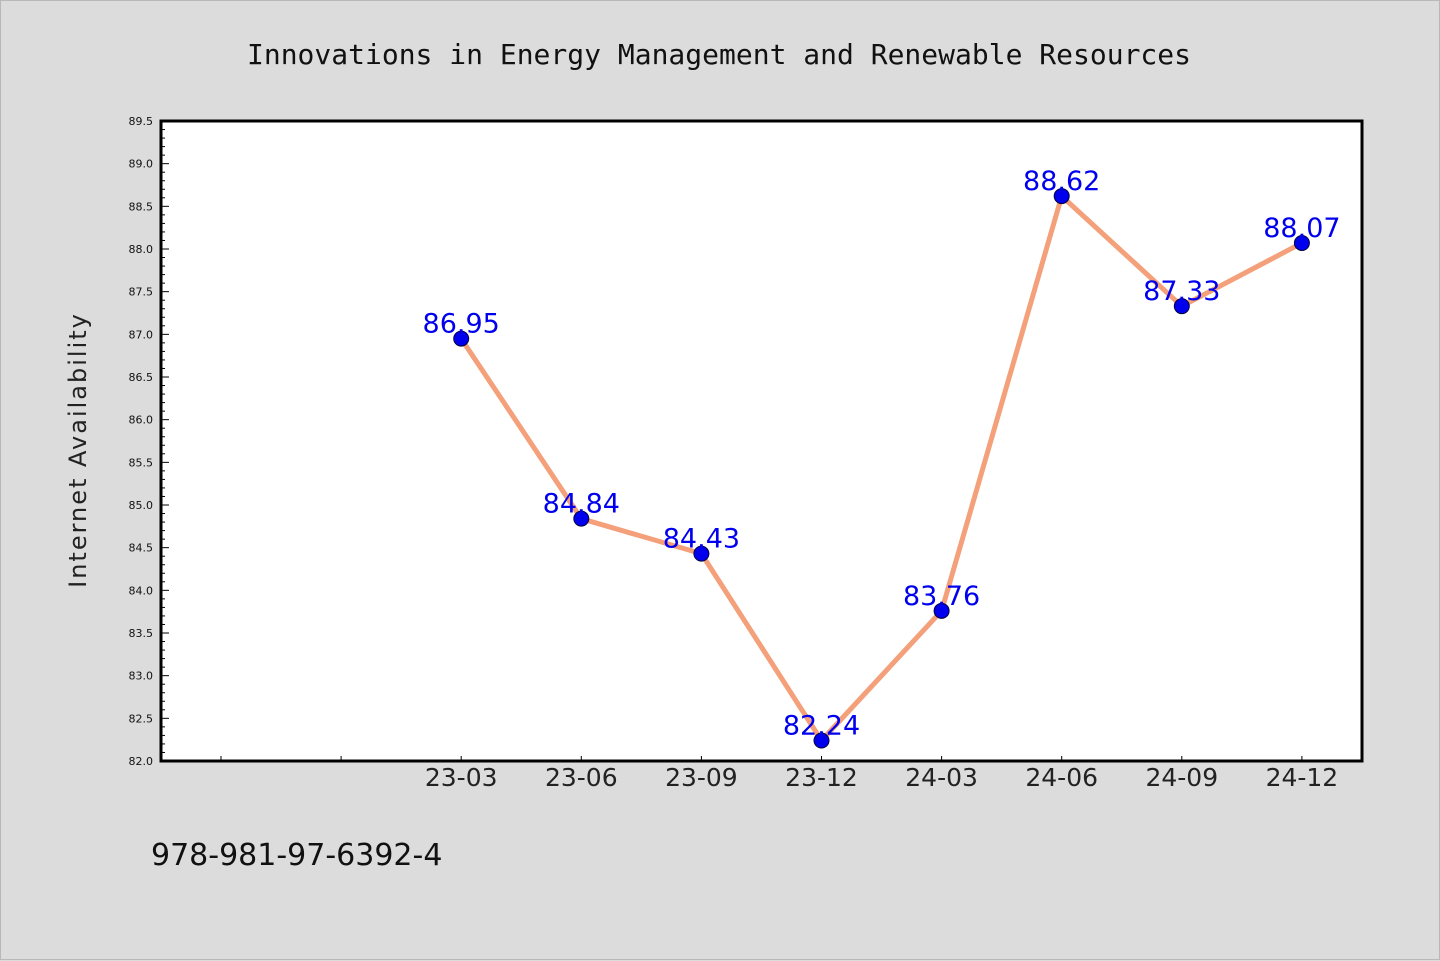 This screenshot has width=1440, height=961. What do you see at coordinates (141, 377) in the screenshot?
I see `y-tick-label: 86.5` at bounding box center [141, 377].